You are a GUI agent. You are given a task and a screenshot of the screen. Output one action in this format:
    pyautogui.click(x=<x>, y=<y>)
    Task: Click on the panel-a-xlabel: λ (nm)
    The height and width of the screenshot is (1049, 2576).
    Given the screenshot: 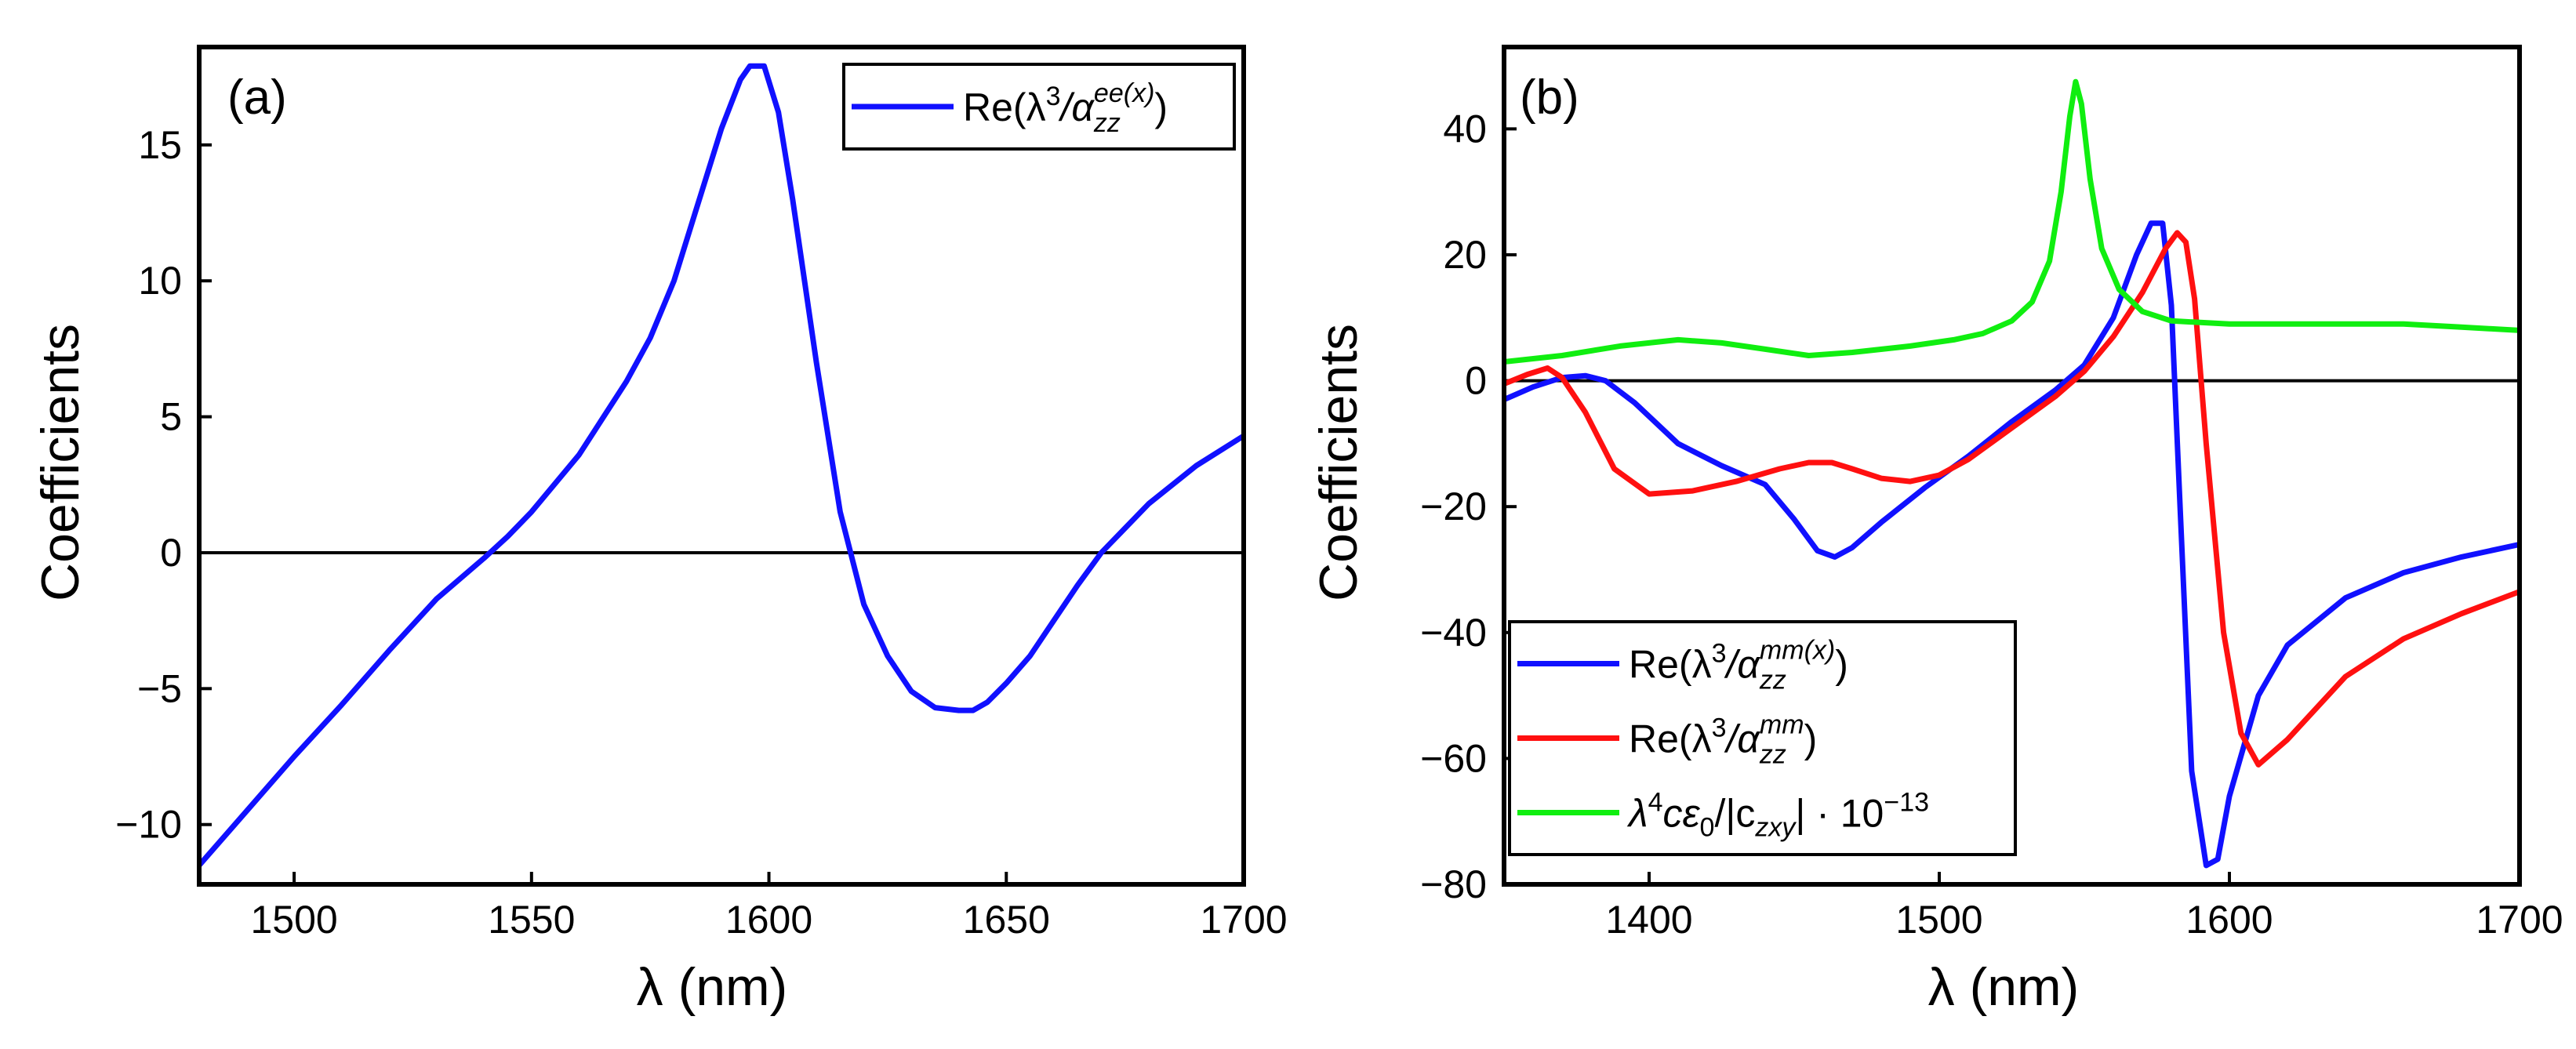 What is the action you would take?
    pyautogui.click(x=712, y=987)
    